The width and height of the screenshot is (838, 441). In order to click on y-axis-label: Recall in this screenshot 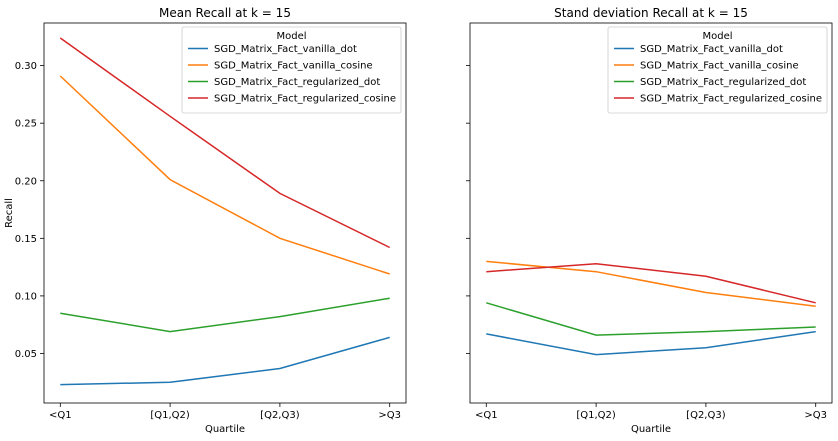, I will do `click(9, 213)`.